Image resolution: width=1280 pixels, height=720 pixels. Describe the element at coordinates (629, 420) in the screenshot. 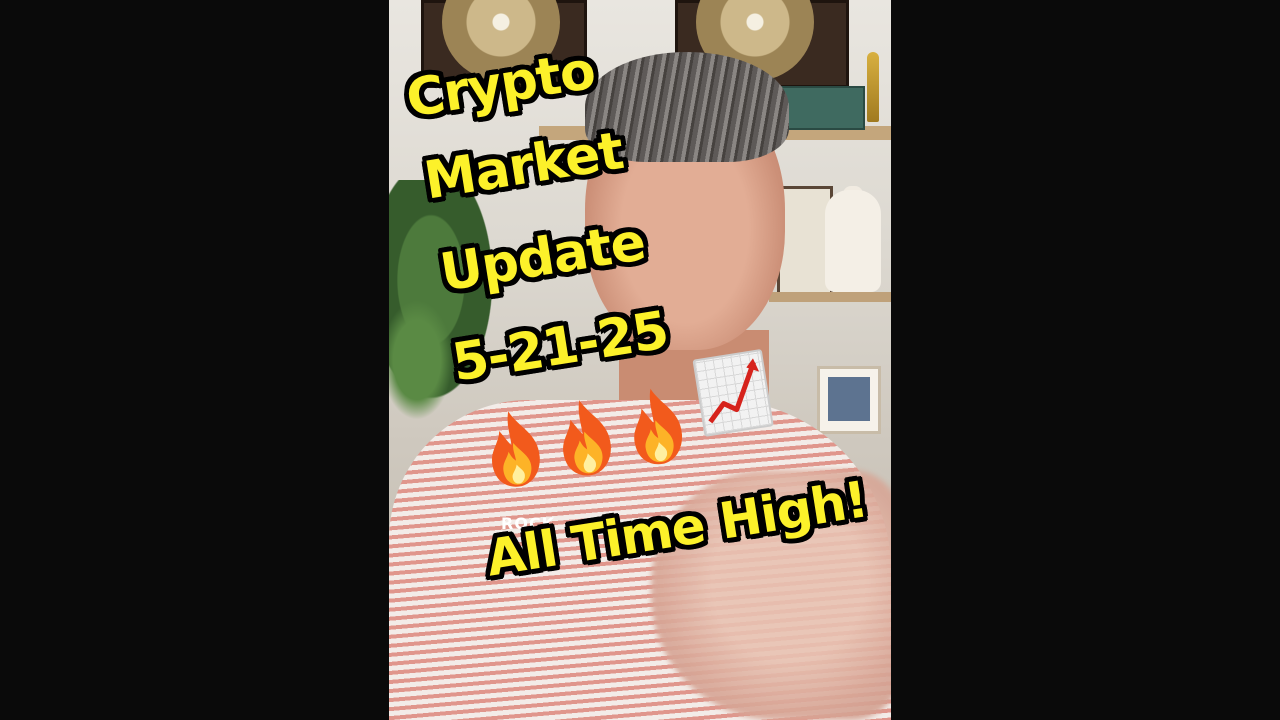

I see `emoji-row` at that location.